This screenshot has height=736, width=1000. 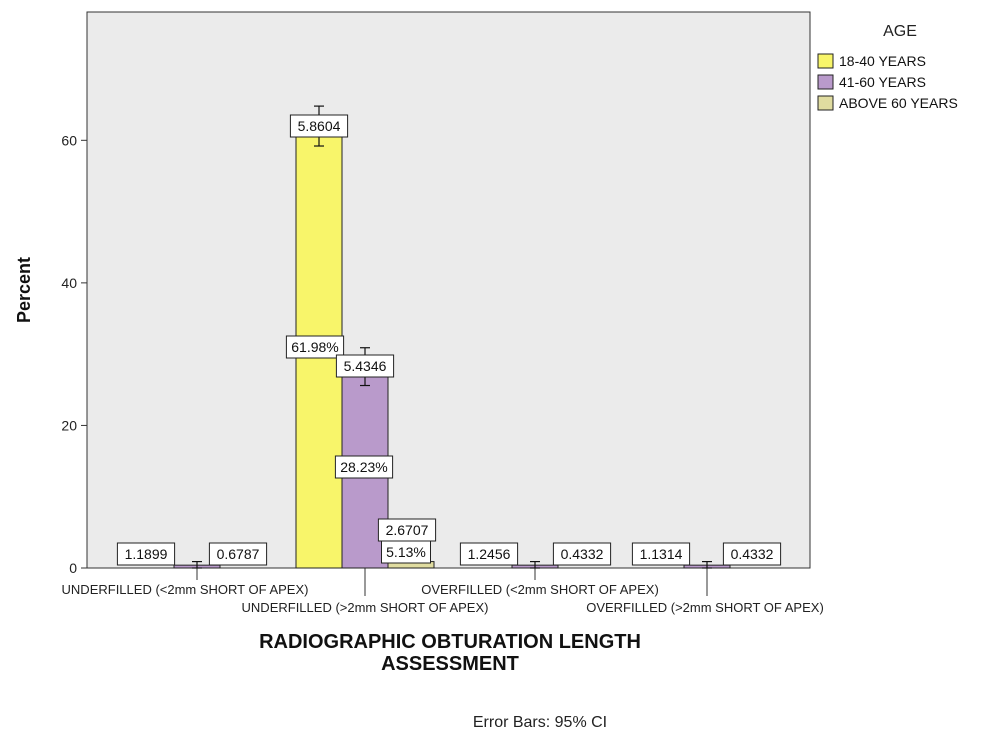 I want to click on legend-entry: ABOVE 60 YEARS, so click(x=898, y=103).